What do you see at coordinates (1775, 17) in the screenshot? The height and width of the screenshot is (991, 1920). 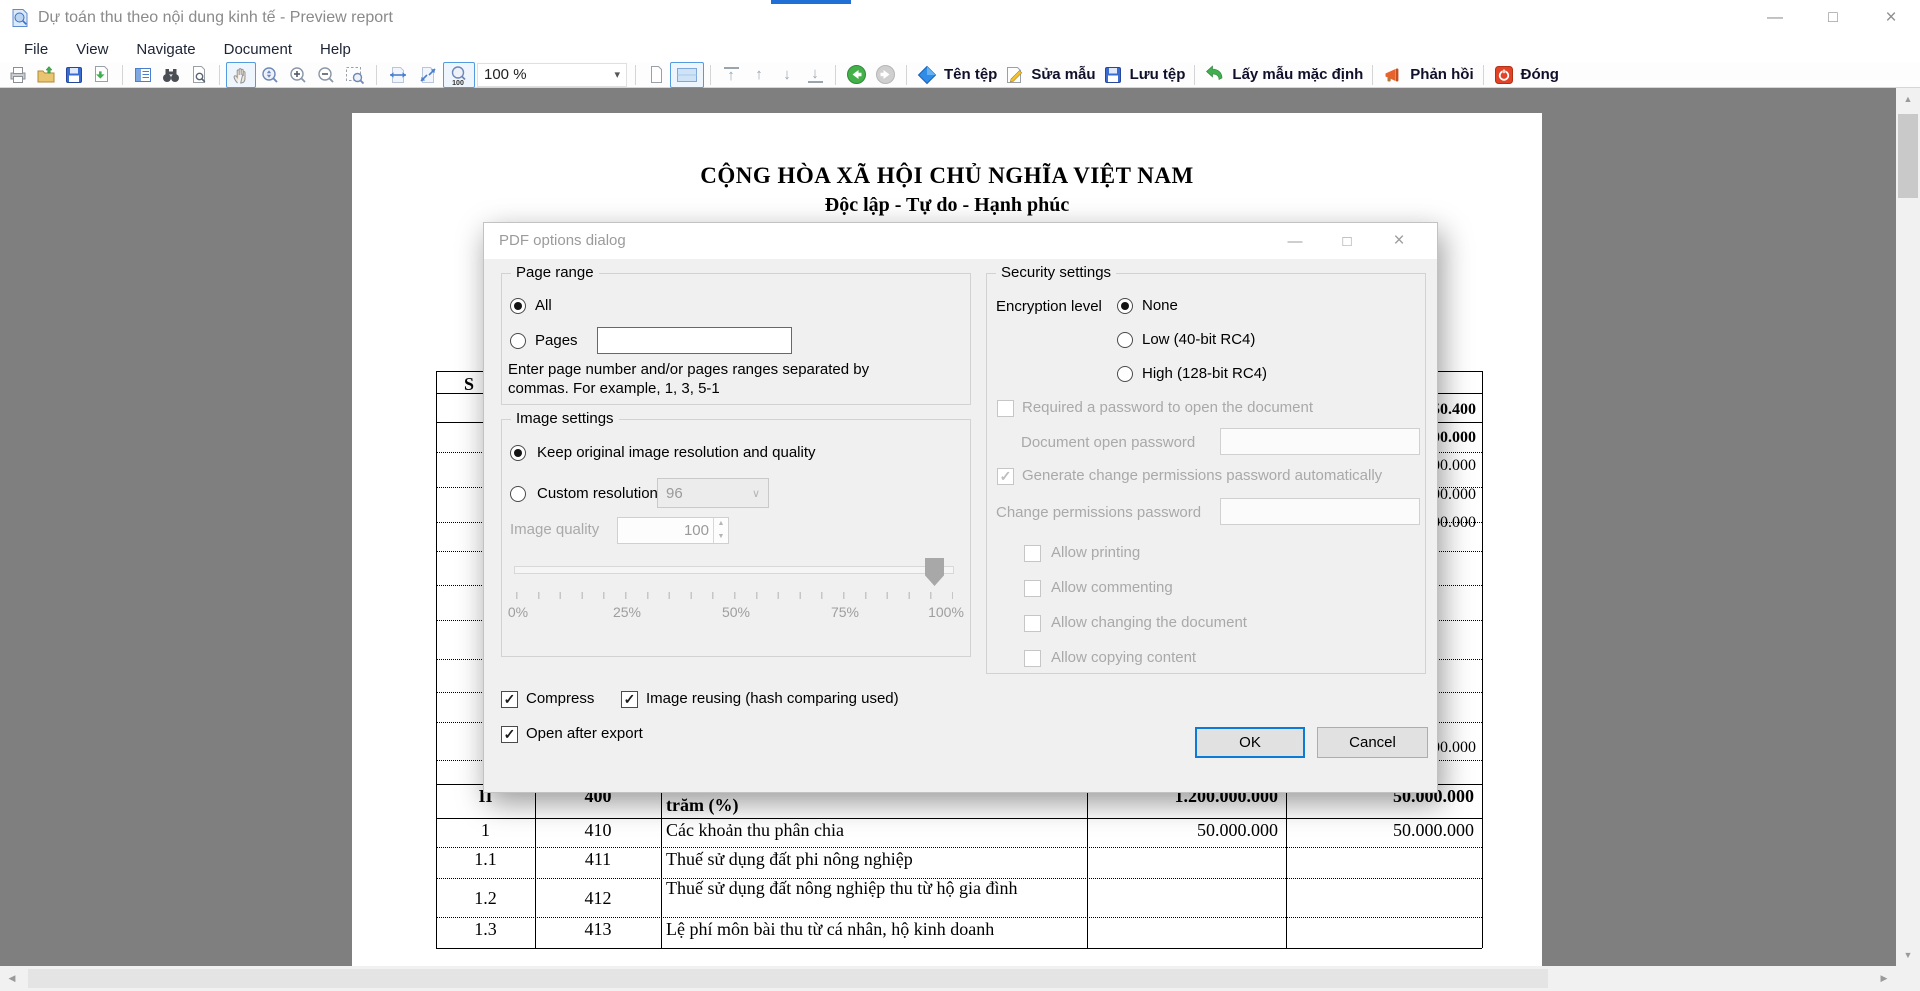 I see `window-minimize-button: —` at bounding box center [1775, 17].